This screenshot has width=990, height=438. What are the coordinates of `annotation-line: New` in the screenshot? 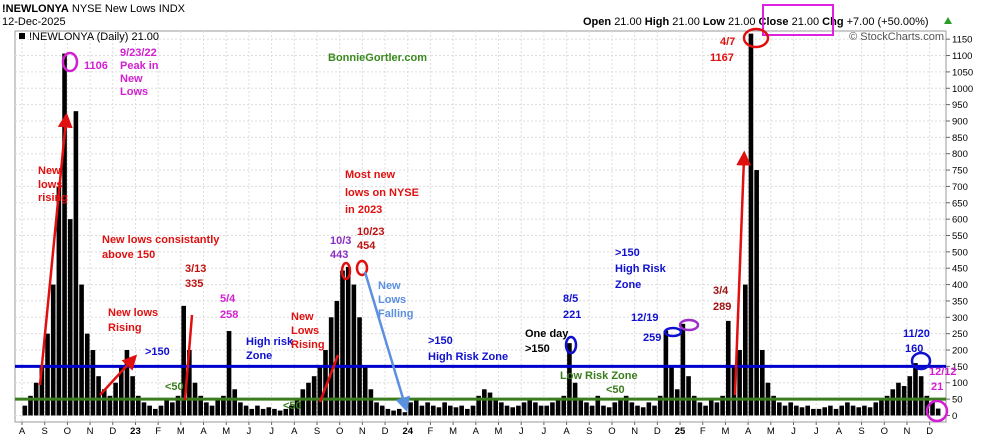 It's located at (49, 171).